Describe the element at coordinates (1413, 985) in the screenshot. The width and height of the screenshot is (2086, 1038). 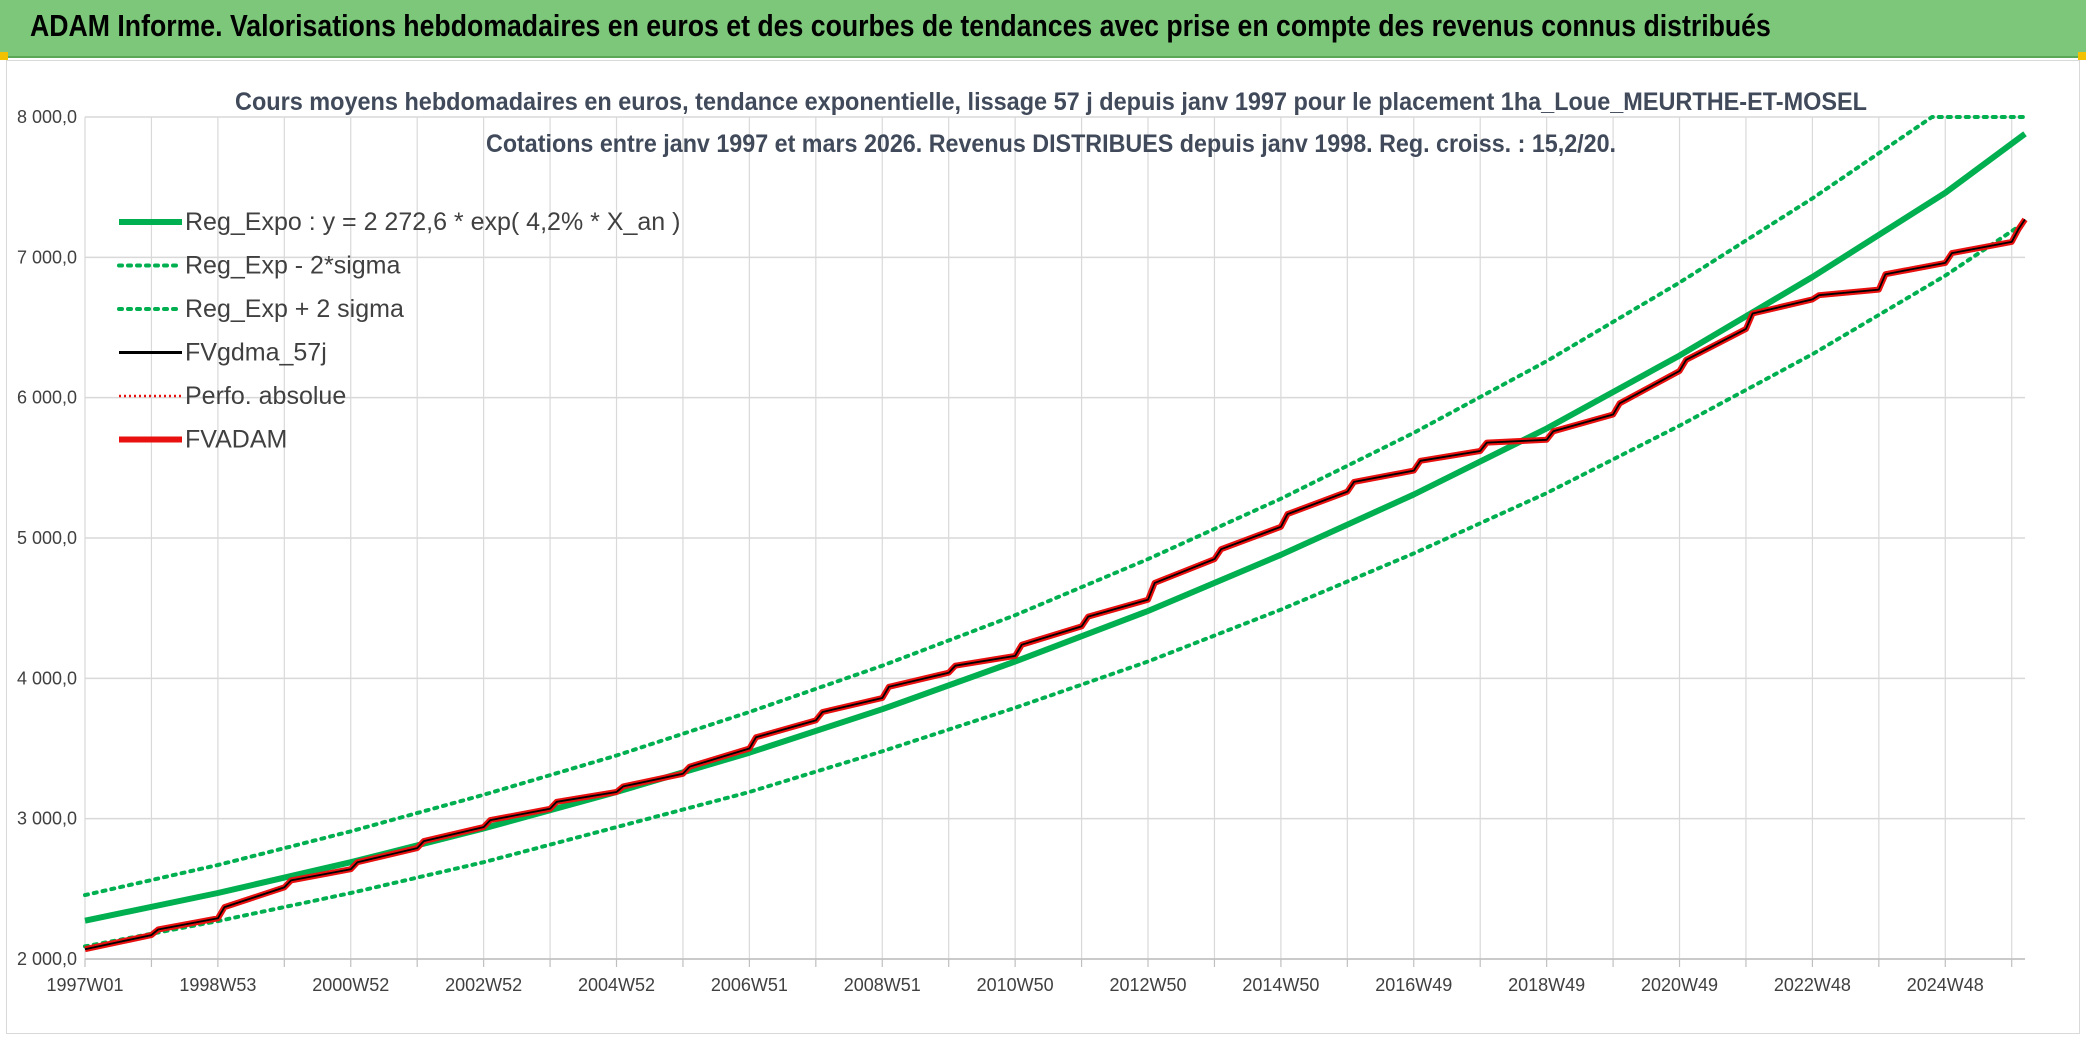
I see `x-tick-label: 2016W49` at that location.